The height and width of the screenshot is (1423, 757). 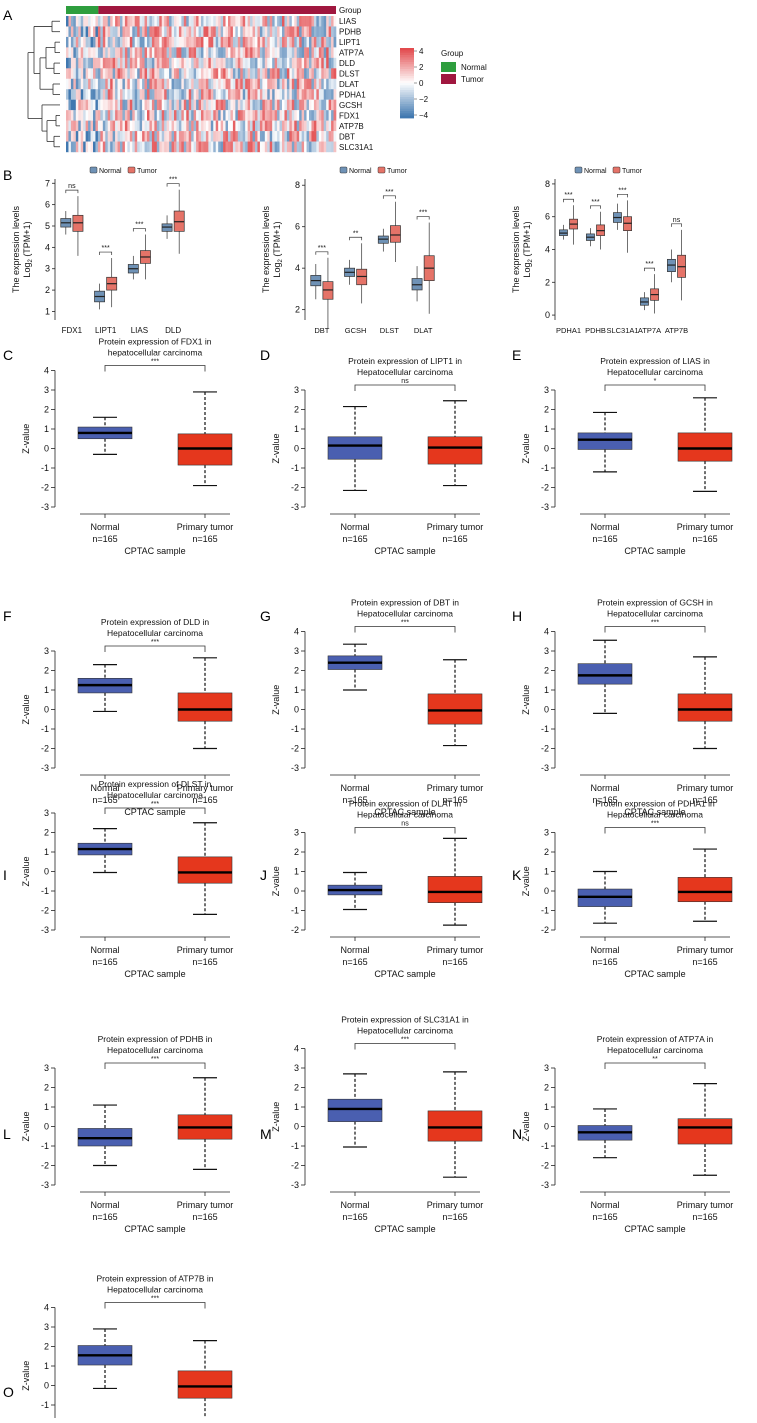 I want to click on significance-label: ***, so click(x=655, y=824).